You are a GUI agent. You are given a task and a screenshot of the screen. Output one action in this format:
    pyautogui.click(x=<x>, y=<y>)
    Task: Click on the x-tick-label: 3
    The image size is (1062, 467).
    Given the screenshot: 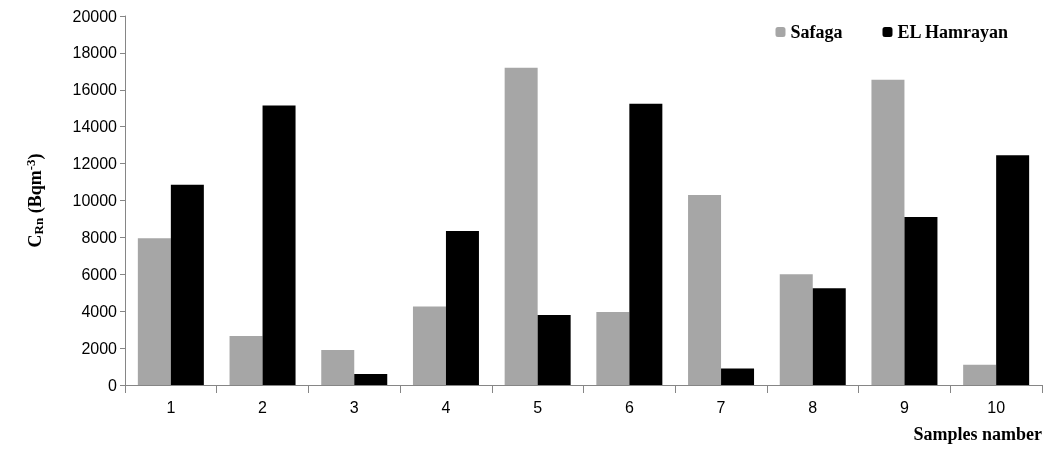 What is the action you would take?
    pyautogui.click(x=354, y=407)
    